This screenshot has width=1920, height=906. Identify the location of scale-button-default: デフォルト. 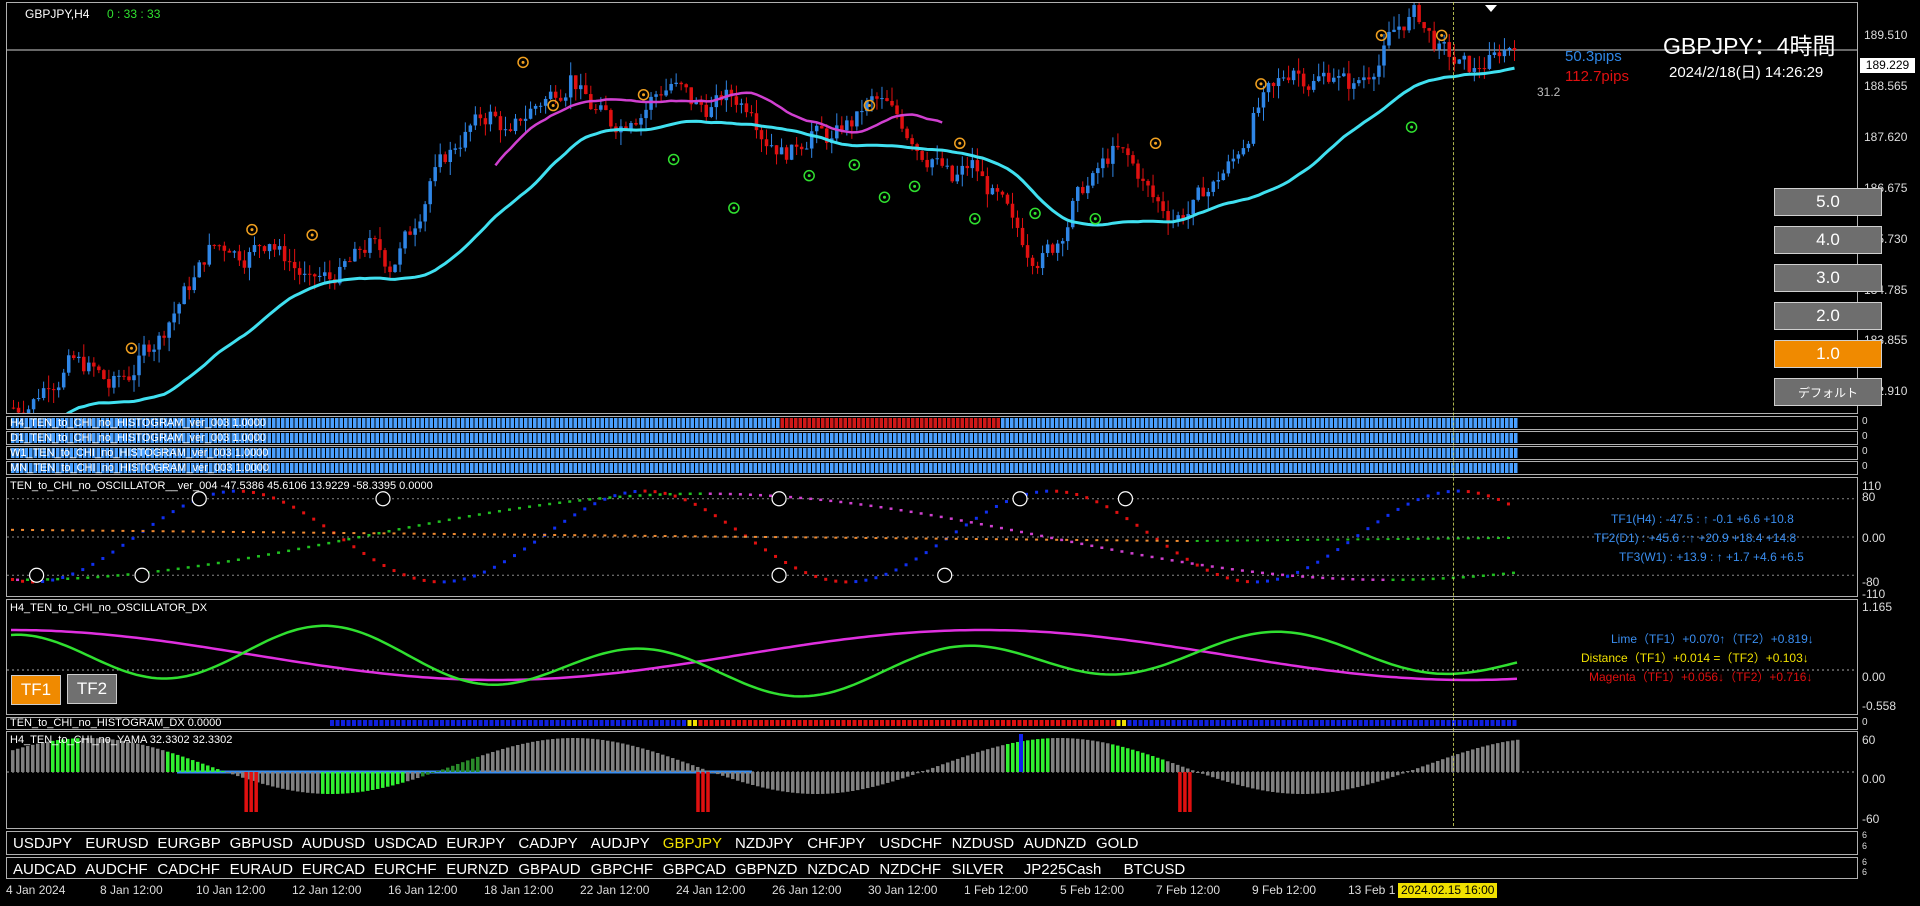
(1828, 392).